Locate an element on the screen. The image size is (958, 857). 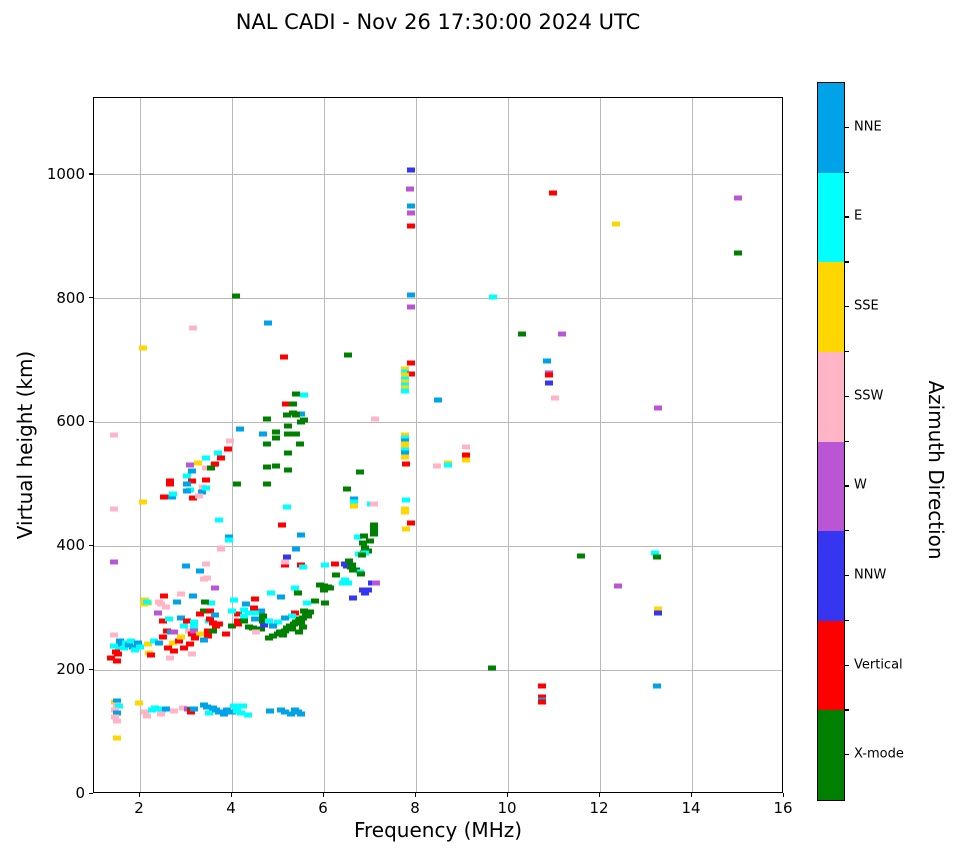
colorbar-segment-label: NNE is located at coordinates (868, 127).